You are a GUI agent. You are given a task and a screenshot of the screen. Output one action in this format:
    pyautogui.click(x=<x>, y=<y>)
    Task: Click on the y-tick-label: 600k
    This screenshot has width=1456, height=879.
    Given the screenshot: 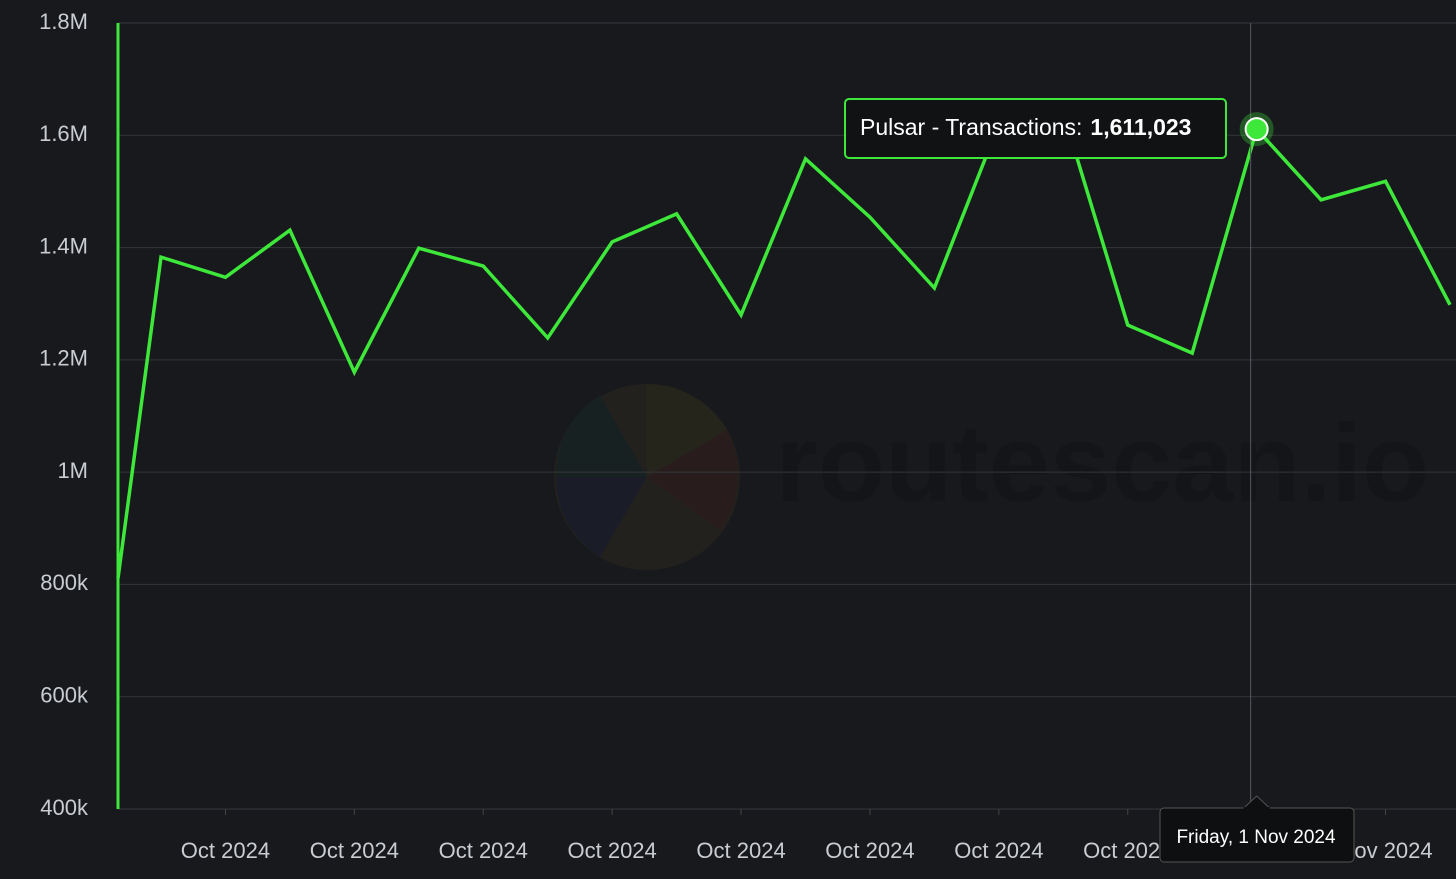 What is the action you would take?
    pyautogui.click(x=64, y=695)
    